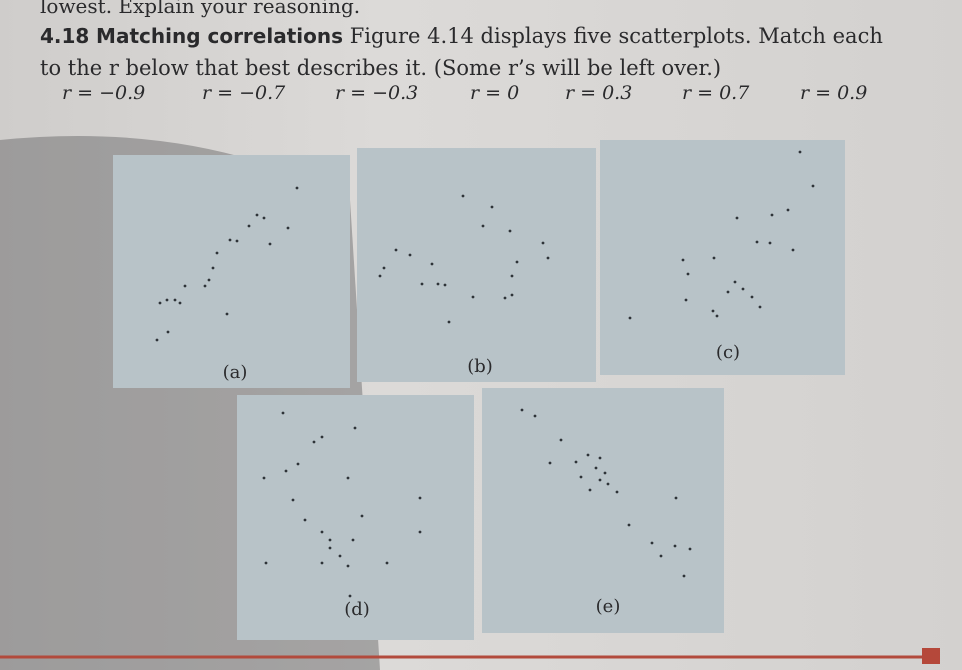  I want to click on problem-number: 4.18, so click(65, 36).